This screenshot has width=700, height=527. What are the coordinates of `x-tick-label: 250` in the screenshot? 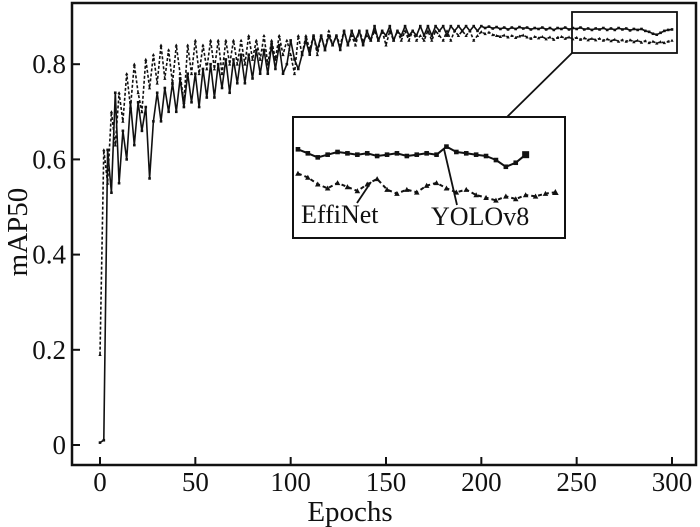 It's located at (576, 482).